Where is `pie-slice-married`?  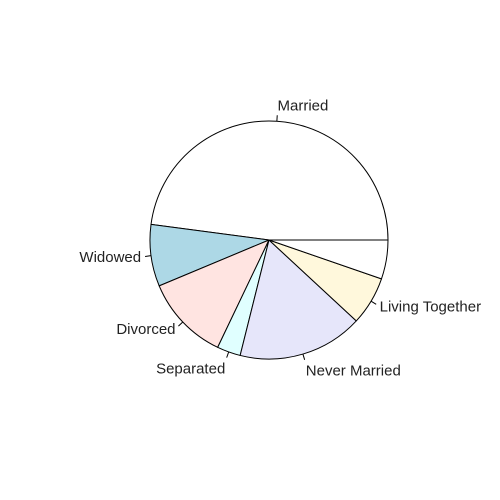
pie-slice-married is located at coordinates (269, 180).